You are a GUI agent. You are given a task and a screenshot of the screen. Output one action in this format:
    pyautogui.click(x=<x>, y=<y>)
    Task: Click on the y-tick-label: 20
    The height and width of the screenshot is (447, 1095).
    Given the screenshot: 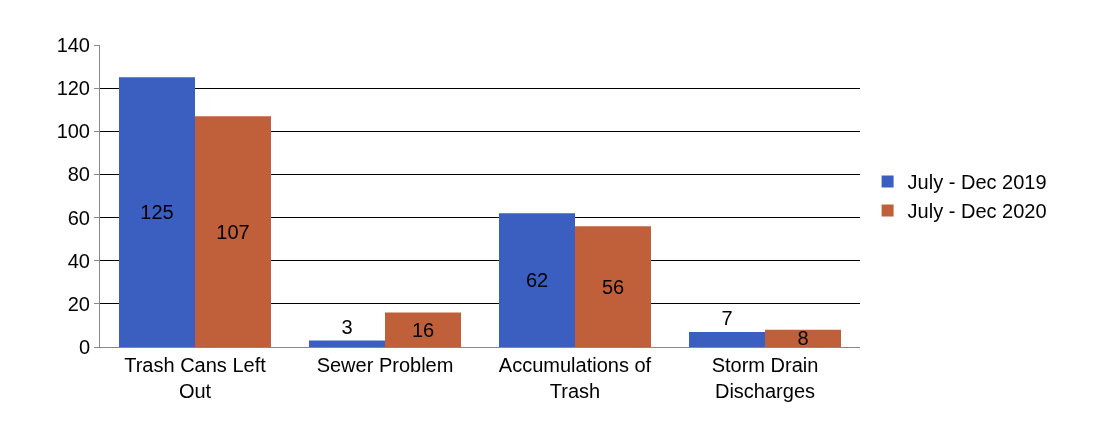 What is the action you would take?
    pyautogui.click(x=78, y=303)
    